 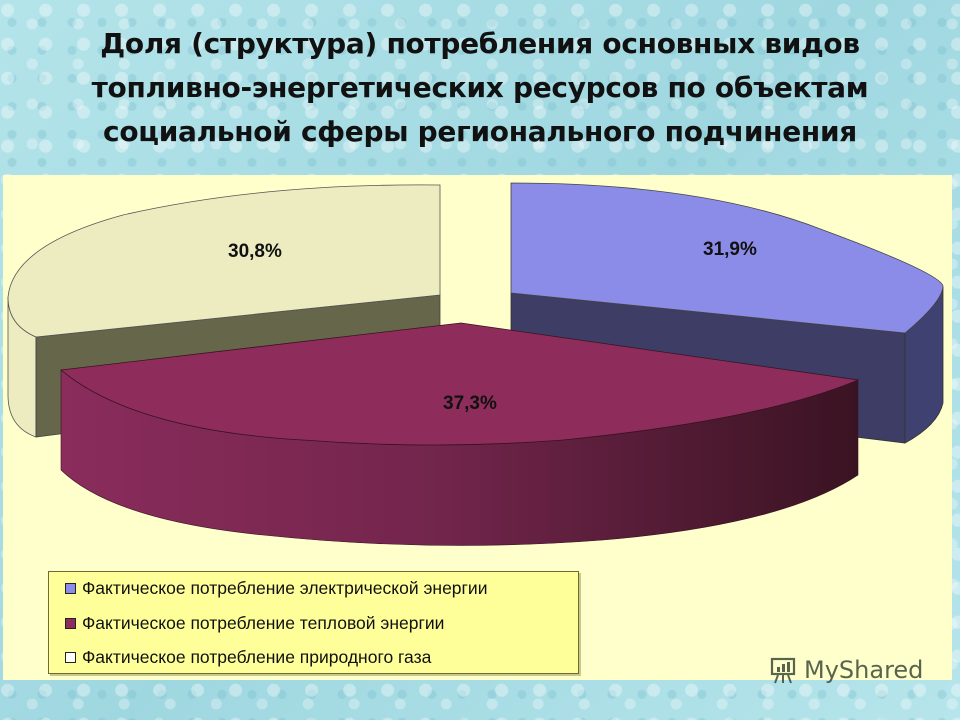 I want to click on watermark-text: MyShared, so click(x=864, y=670).